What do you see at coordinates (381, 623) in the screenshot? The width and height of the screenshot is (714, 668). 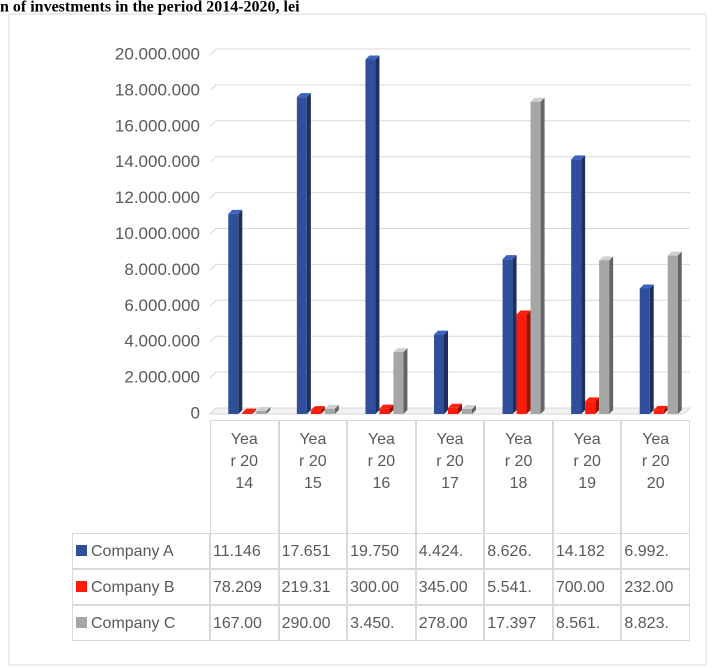 I see `table-value: 3.450.` at bounding box center [381, 623].